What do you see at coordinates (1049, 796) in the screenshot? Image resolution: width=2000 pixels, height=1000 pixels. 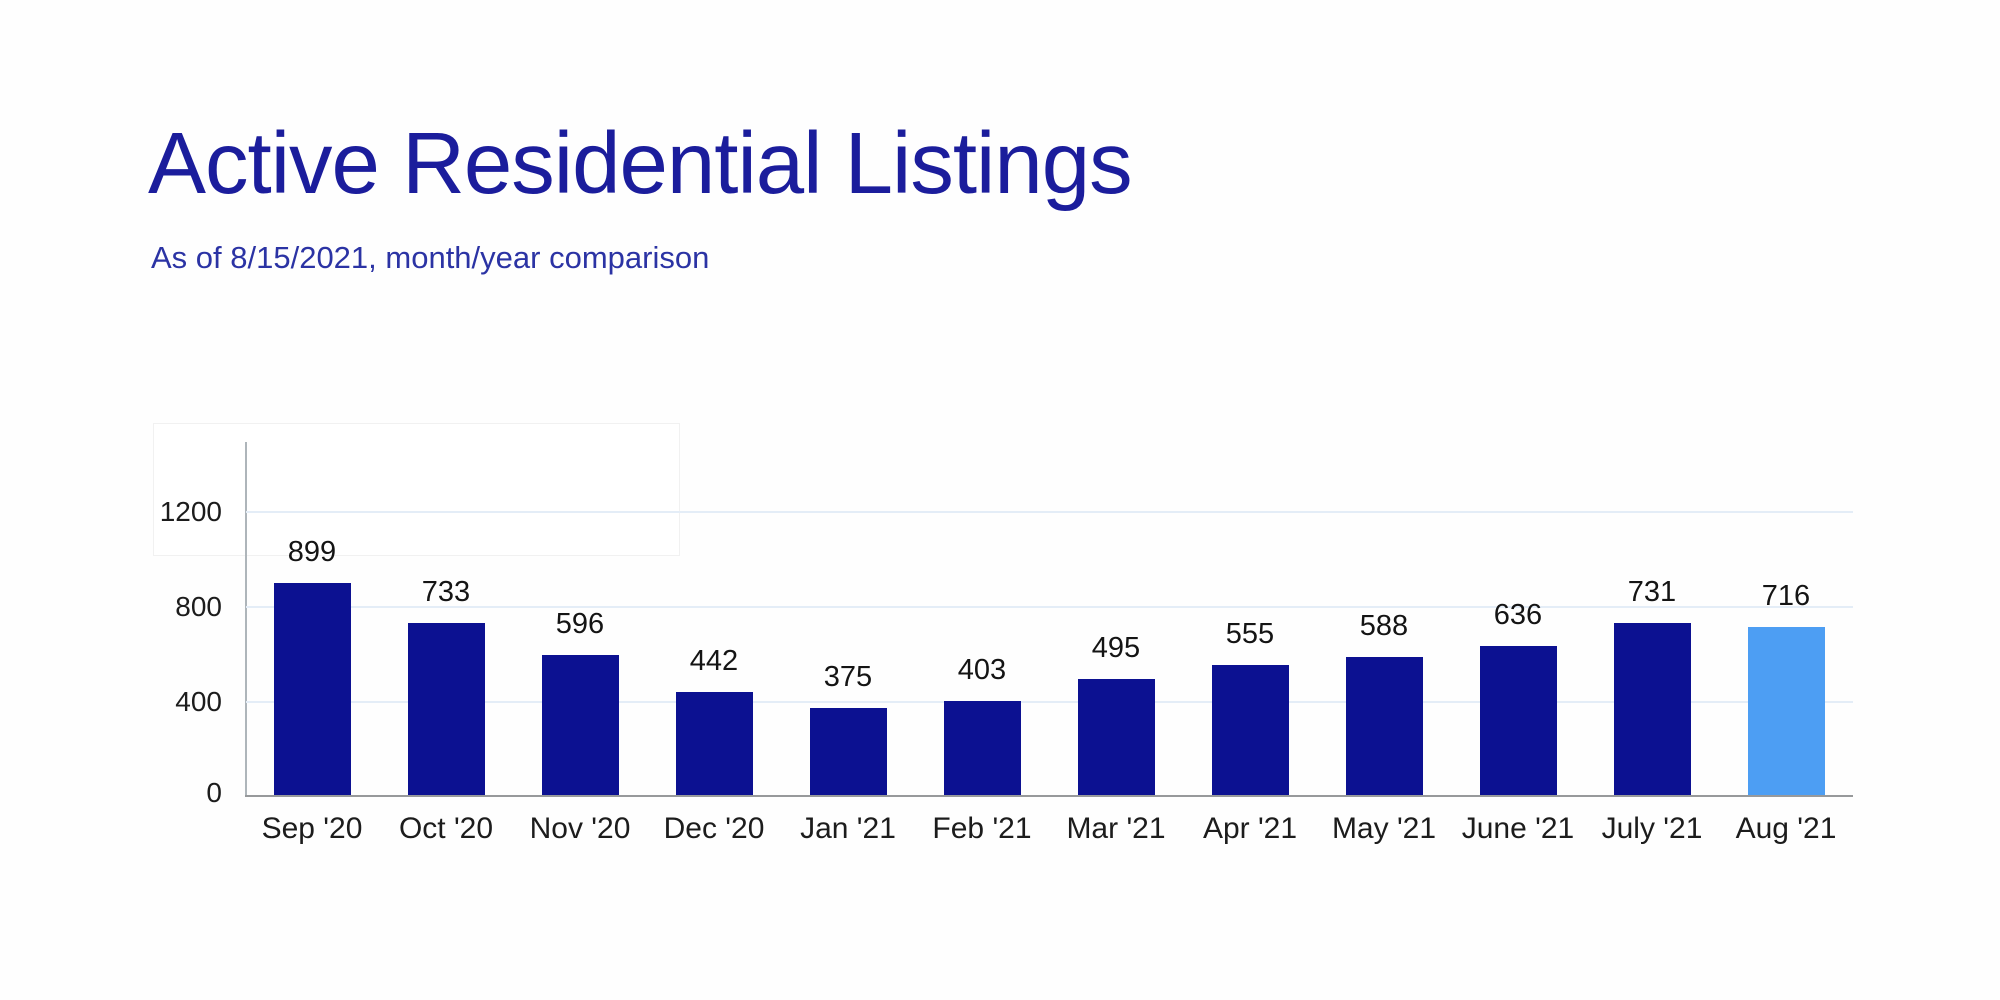 I see `x-axis-baseline` at bounding box center [1049, 796].